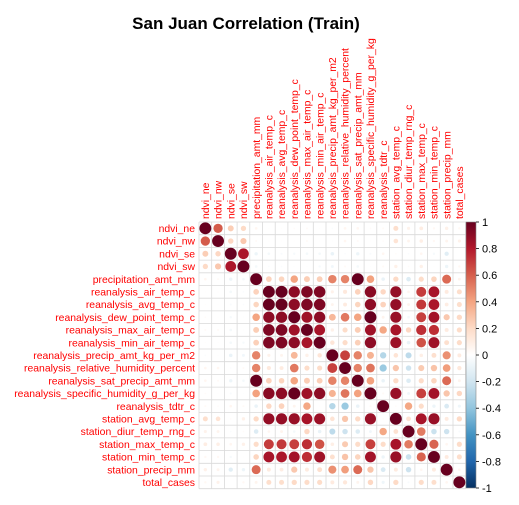  What do you see at coordinates (168, 483) in the screenshot?
I see `row-label: total_cases` at bounding box center [168, 483].